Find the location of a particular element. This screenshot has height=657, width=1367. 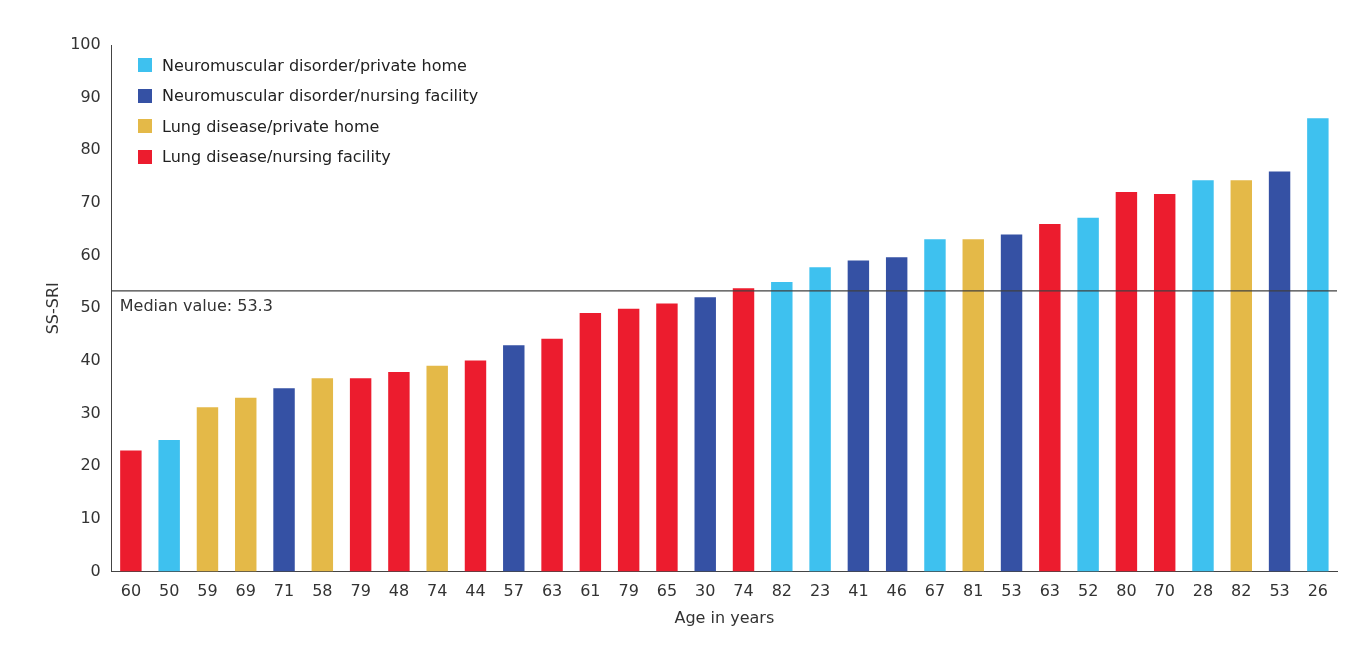

x-tick-label: 65 is located at coordinates (667, 591).